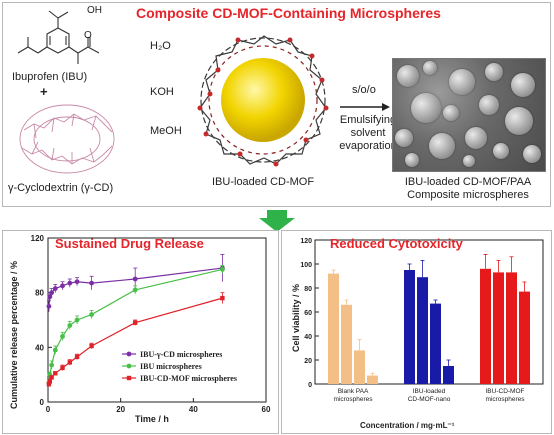  Describe the element at coordinates (181, 354) in the screenshot. I see `legend-label: IBU-γ-CD microspheres` at that location.